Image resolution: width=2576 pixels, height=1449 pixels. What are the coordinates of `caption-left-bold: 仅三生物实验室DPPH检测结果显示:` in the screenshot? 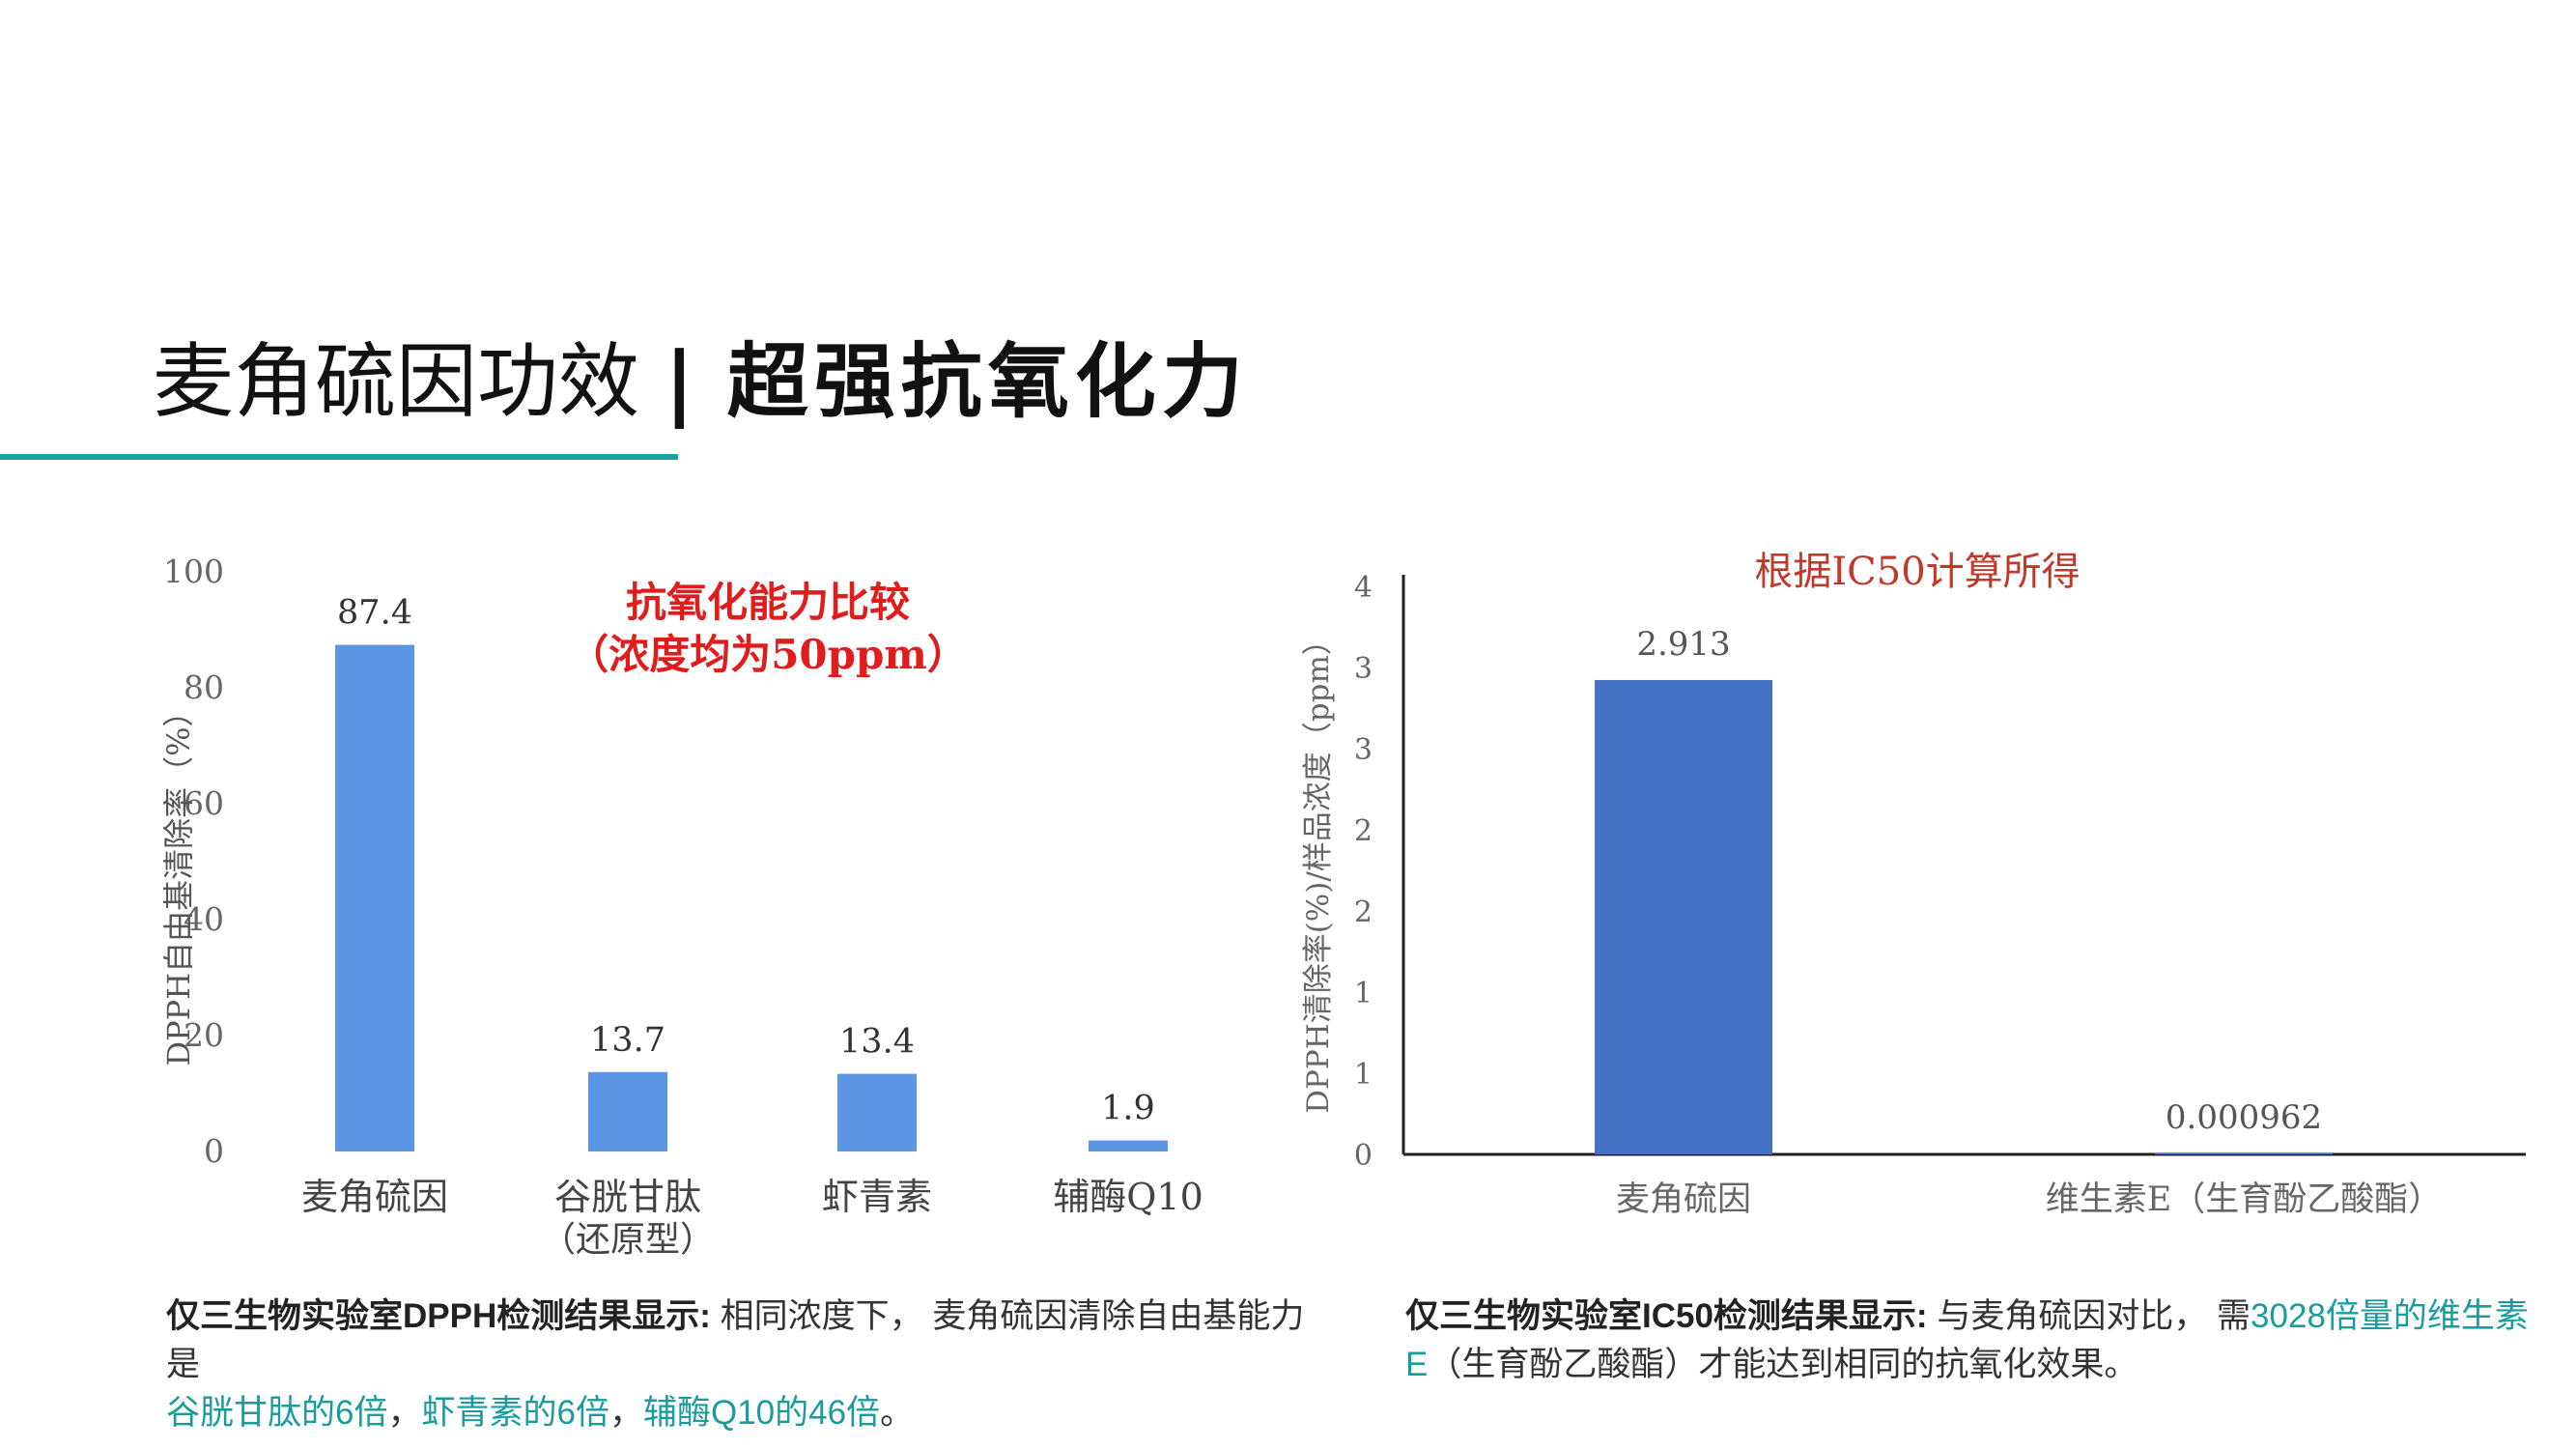 It's located at (438, 1316).